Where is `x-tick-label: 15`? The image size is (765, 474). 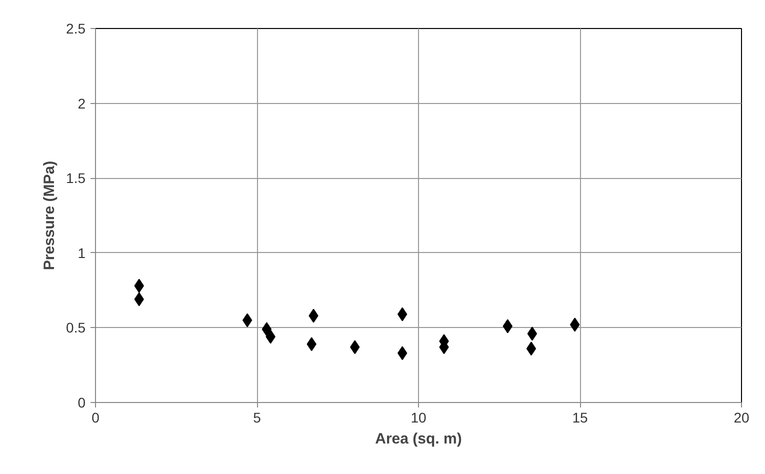 x-tick-label: 15 is located at coordinates (580, 418).